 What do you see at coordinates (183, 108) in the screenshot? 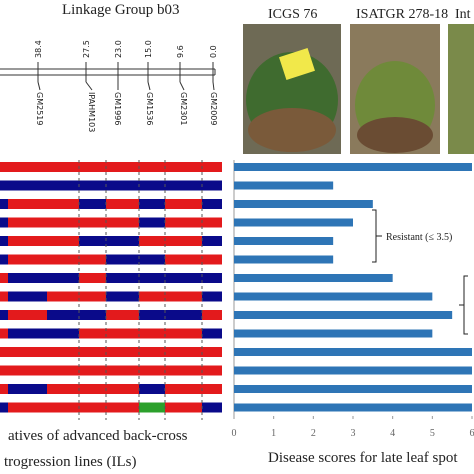
I see `marker-name: GM2301` at bounding box center [183, 108].